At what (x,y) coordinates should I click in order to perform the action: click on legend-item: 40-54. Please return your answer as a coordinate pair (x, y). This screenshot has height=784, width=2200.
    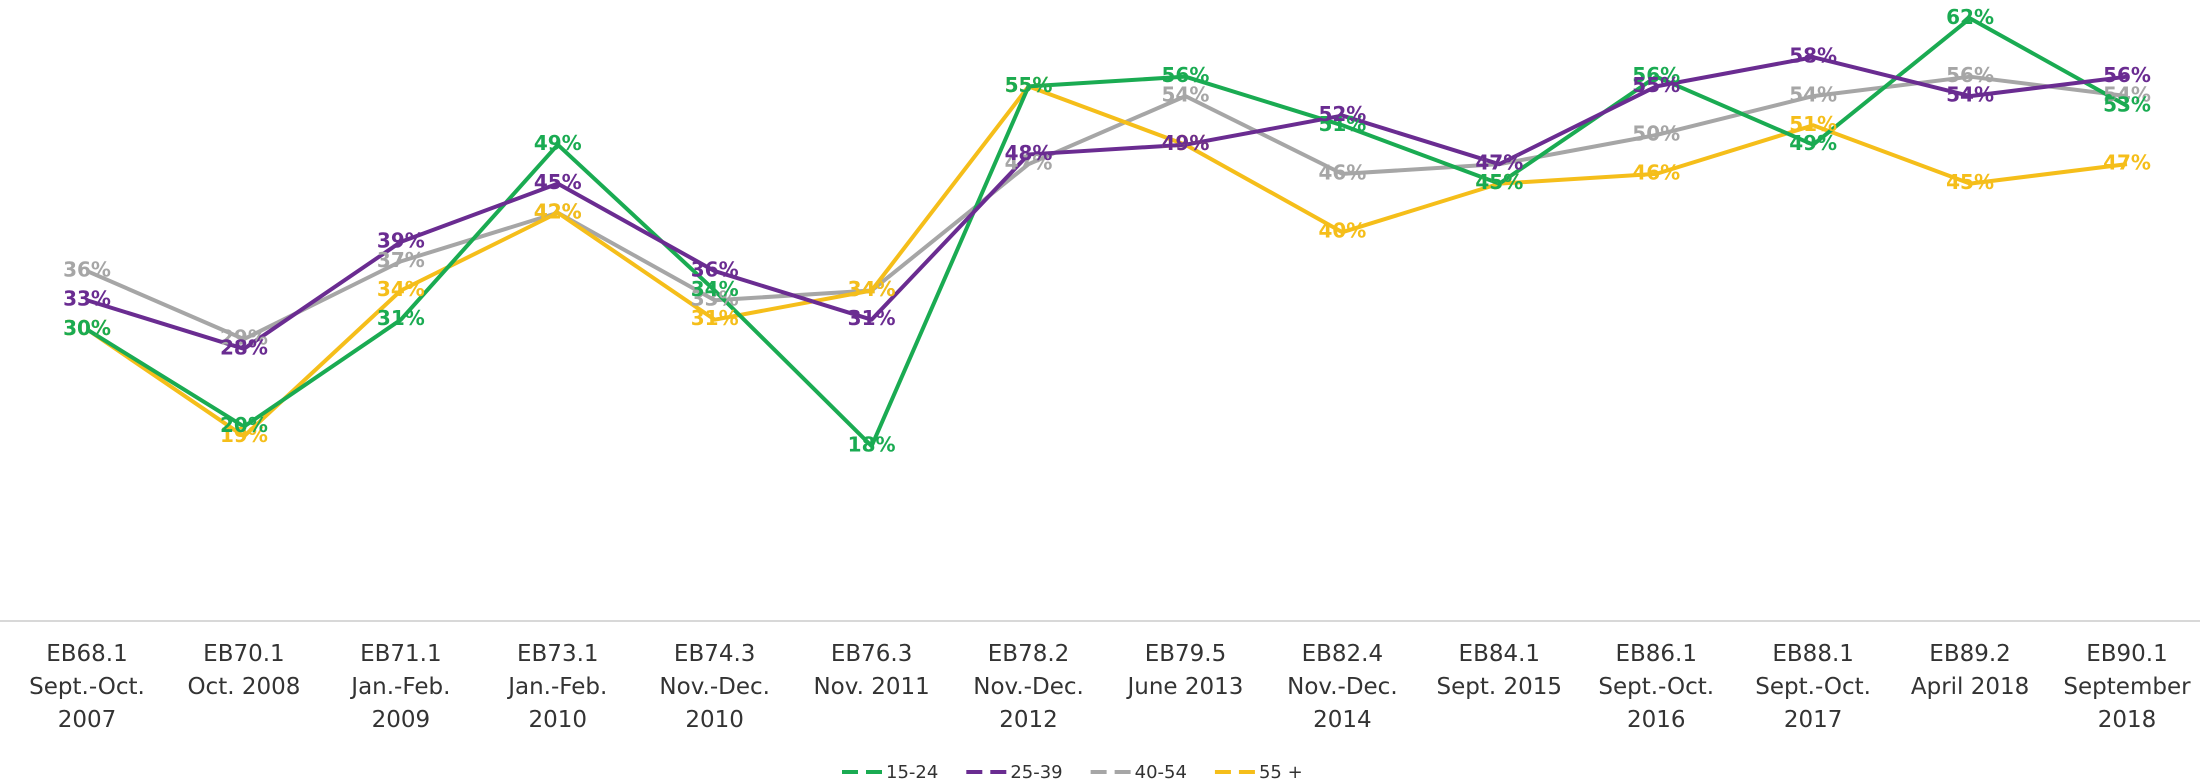
    Looking at the image, I should click on (1138, 772).